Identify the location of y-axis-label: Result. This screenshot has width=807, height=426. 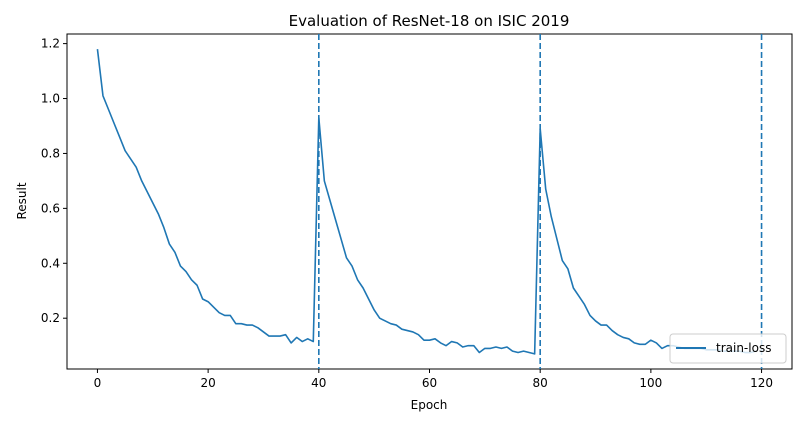
(22, 200).